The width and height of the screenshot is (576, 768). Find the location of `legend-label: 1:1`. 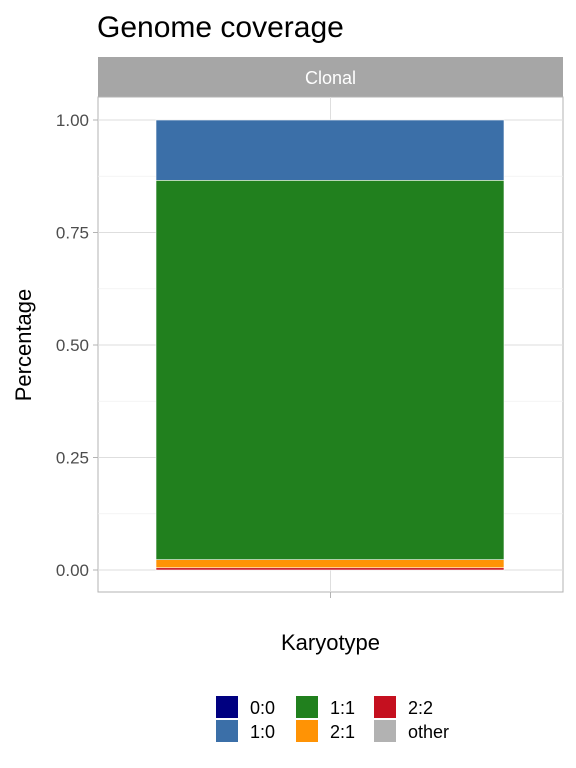

legend-label: 1:1 is located at coordinates (342, 708).